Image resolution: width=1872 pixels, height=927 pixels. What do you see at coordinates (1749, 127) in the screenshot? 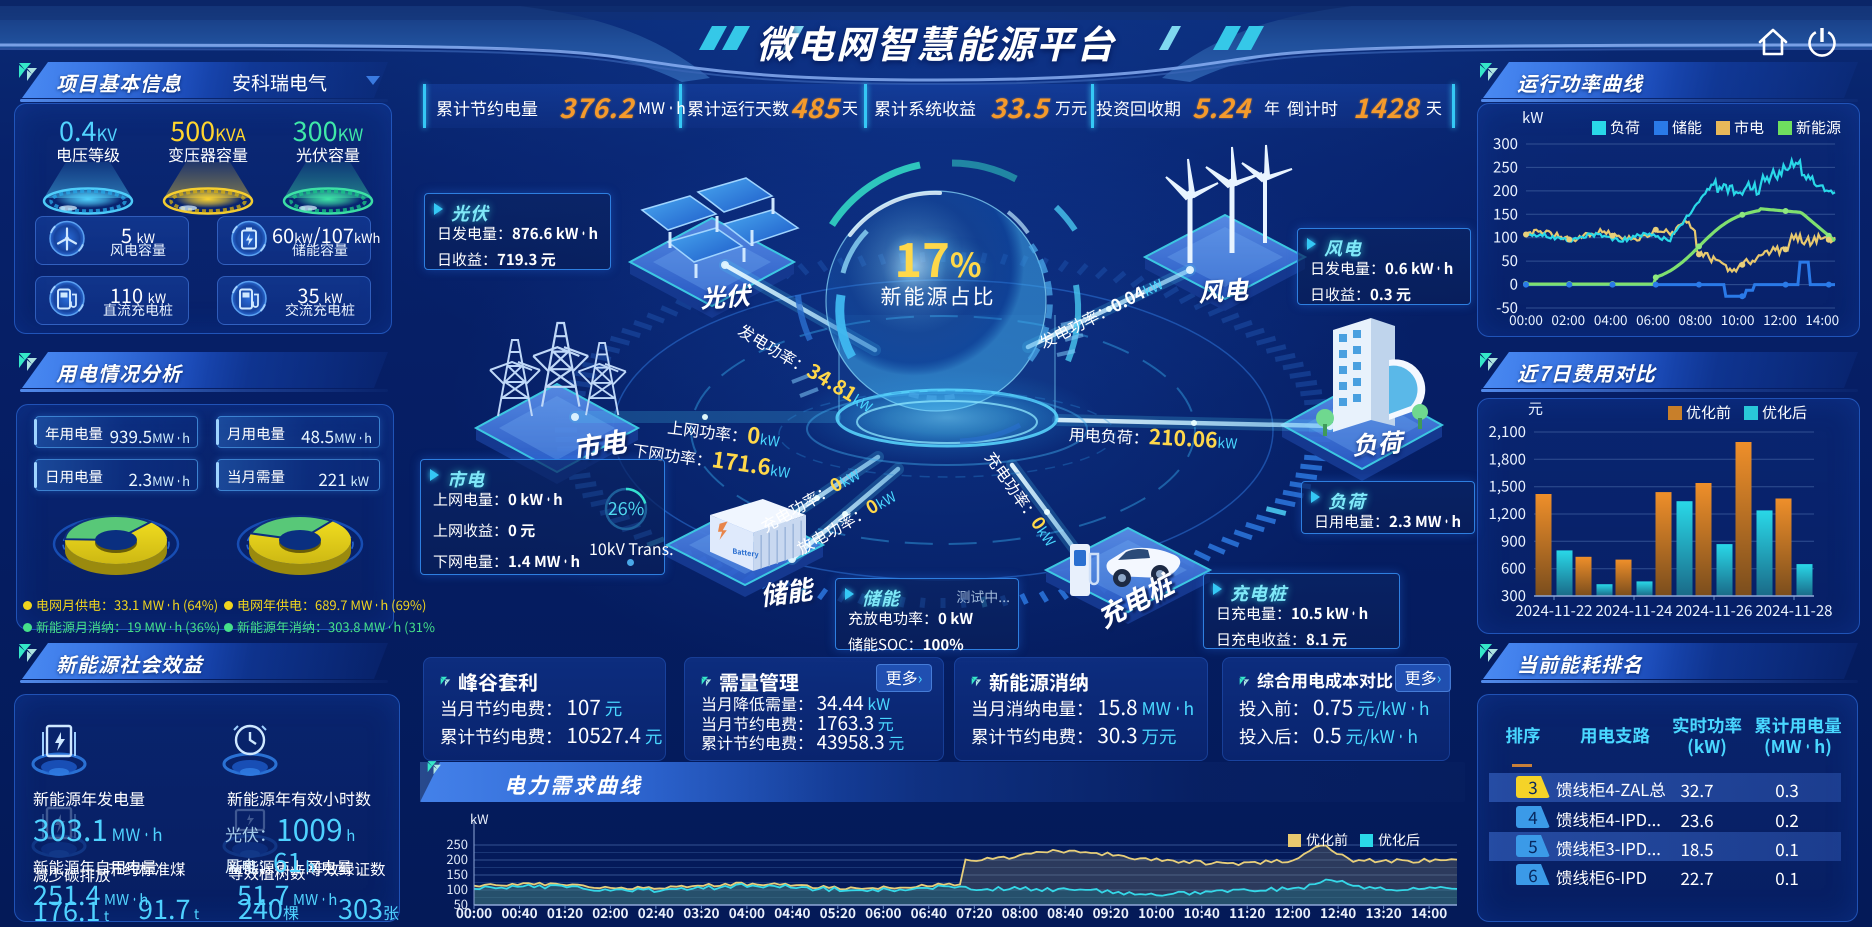
I see `svg-text: 市电` at bounding box center [1749, 127].